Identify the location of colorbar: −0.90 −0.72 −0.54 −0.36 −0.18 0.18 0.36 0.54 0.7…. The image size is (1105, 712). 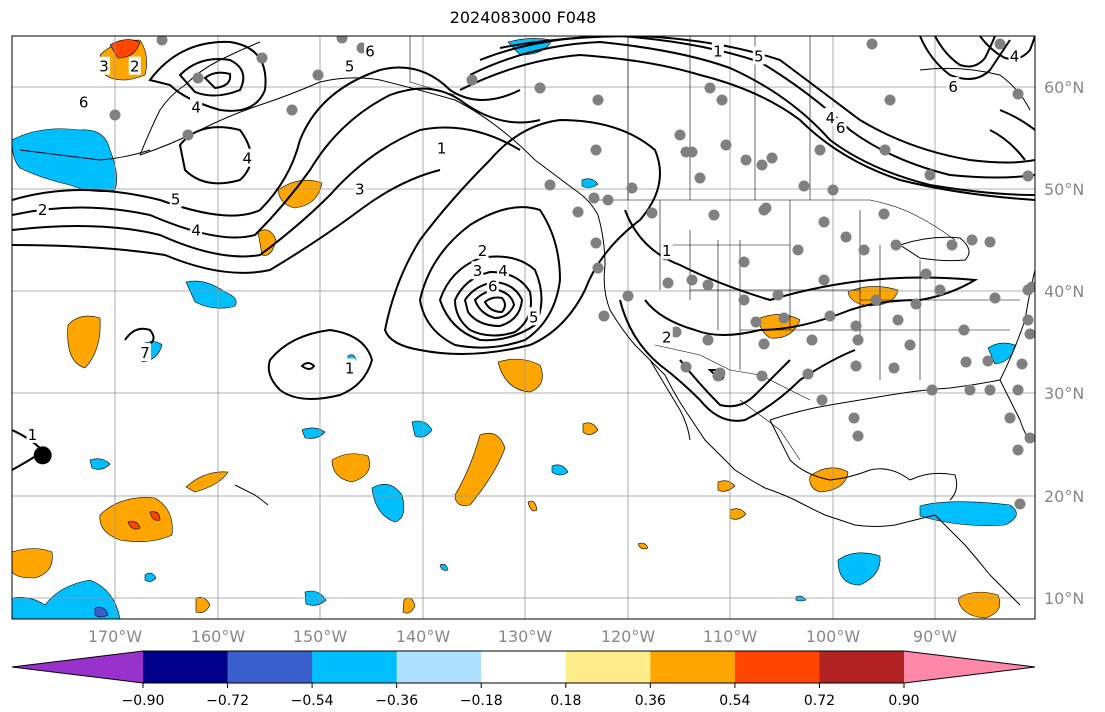
(523, 679).